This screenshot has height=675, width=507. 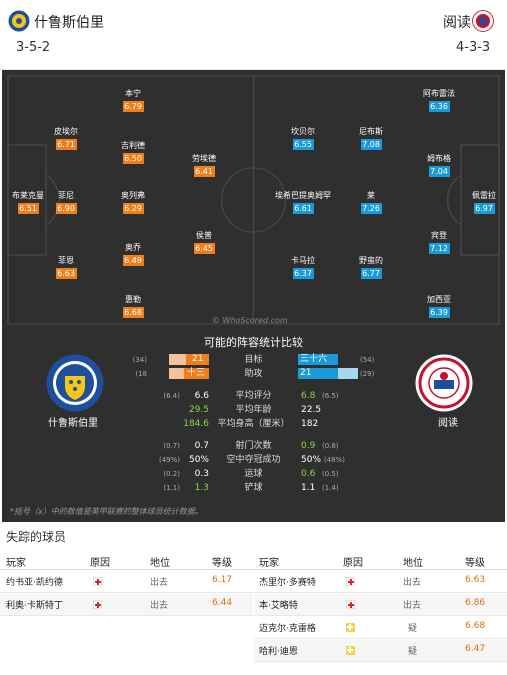 What do you see at coordinates (278, 606) in the screenshot?
I see `player-name: 本·艾略特` at bounding box center [278, 606].